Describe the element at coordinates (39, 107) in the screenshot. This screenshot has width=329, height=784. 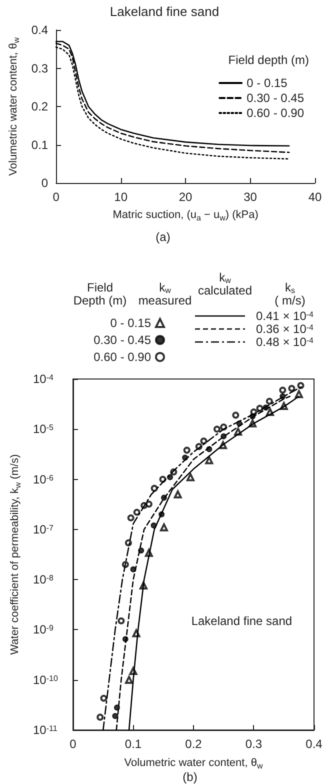
I see `y-tick-label: 0.2` at that location.